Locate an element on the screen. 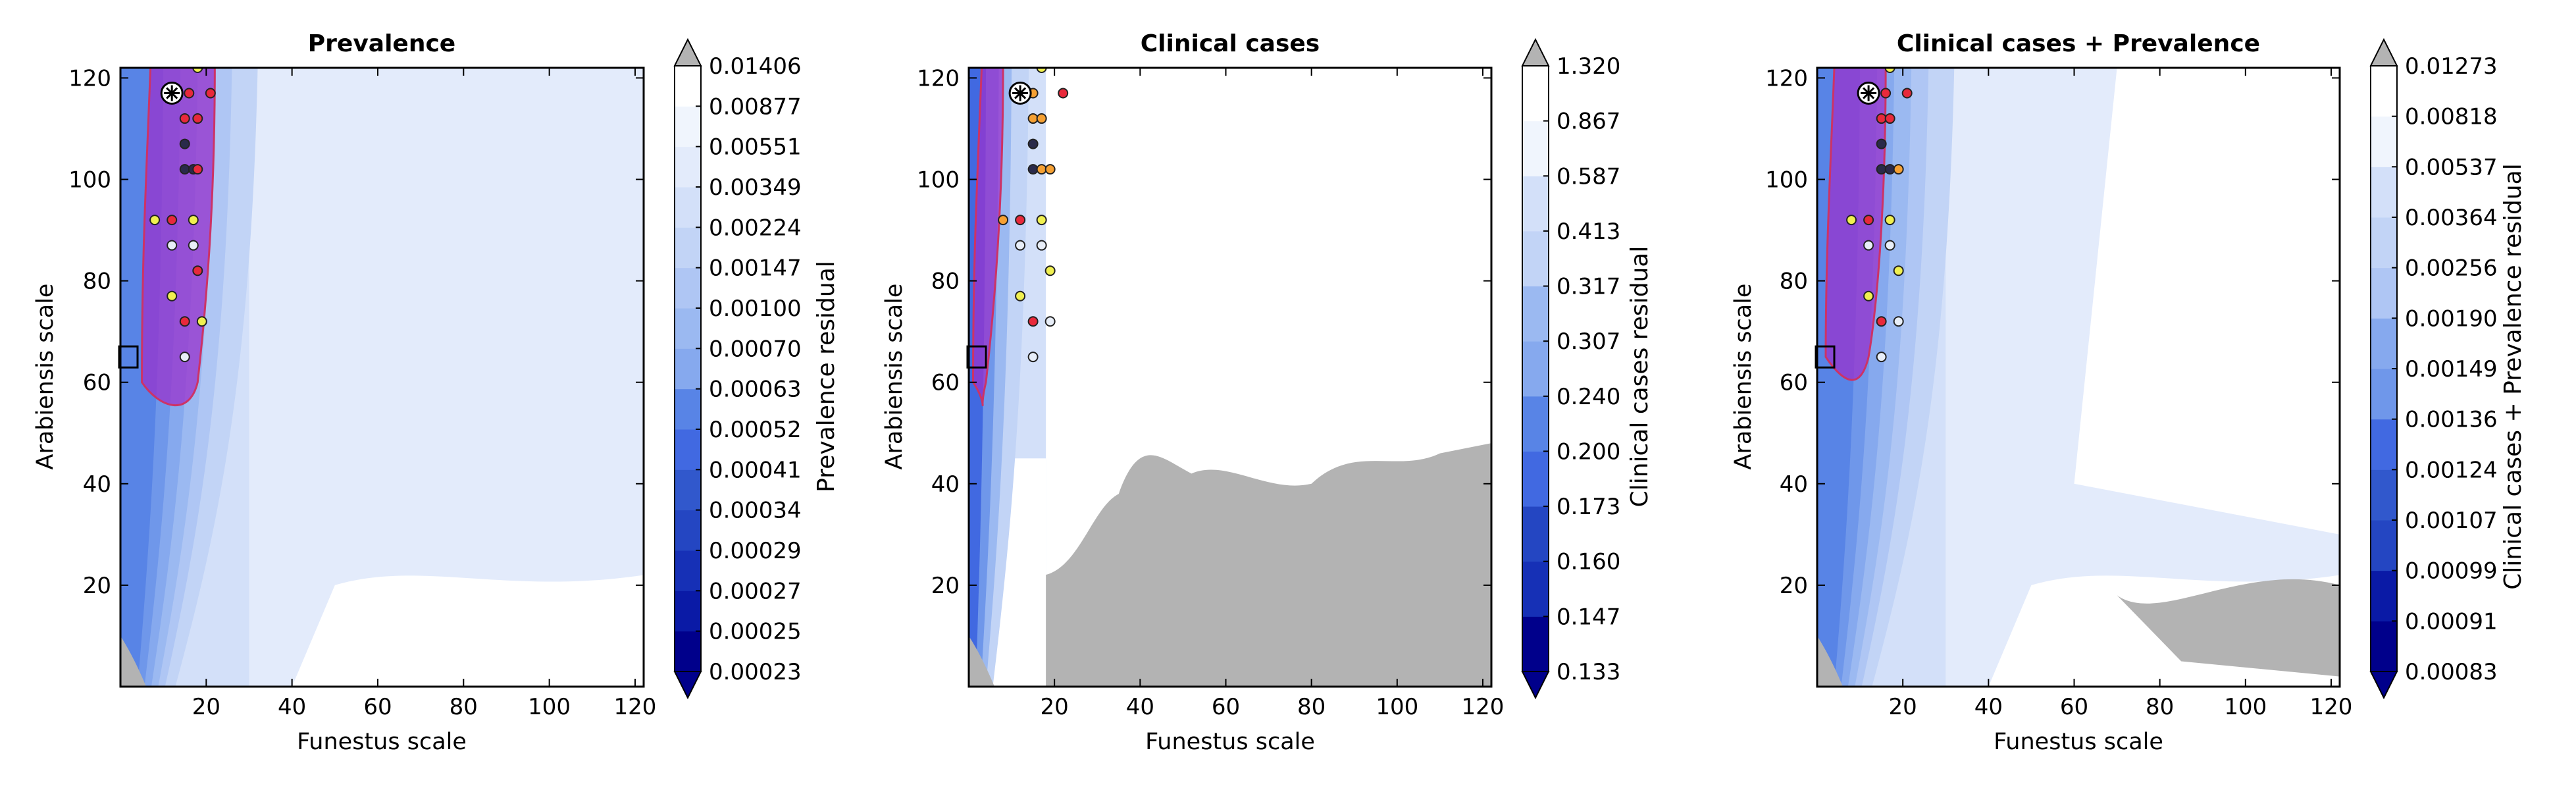  x-tick-label: 120 is located at coordinates (2331, 707).